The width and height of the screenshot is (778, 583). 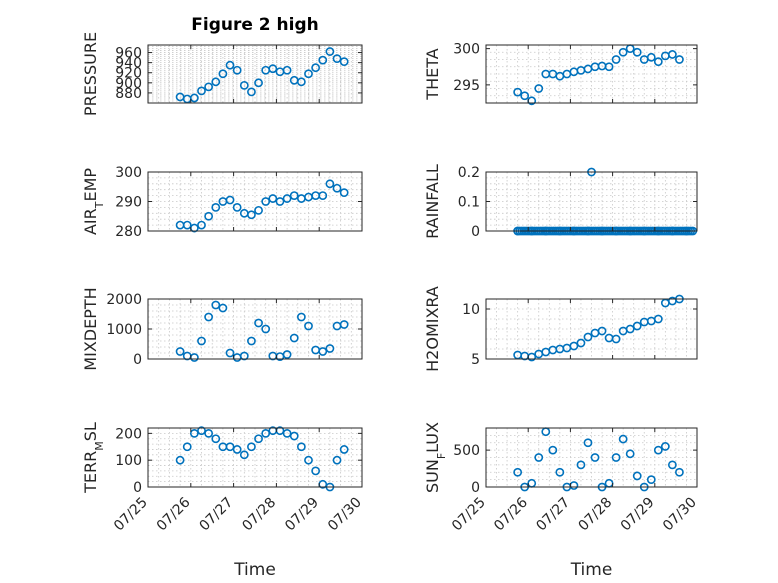 What do you see at coordinates (255, 25) in the screenshot?
I see `chart-title: Figure 2 high` at bounding box center [255, 25].